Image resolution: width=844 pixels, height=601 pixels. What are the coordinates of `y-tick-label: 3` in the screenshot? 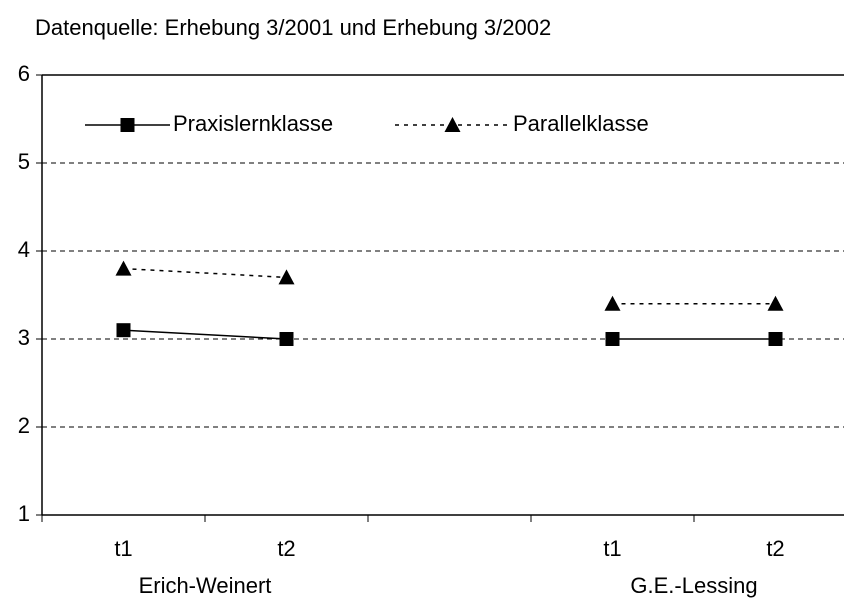 It's located at (24, 337).